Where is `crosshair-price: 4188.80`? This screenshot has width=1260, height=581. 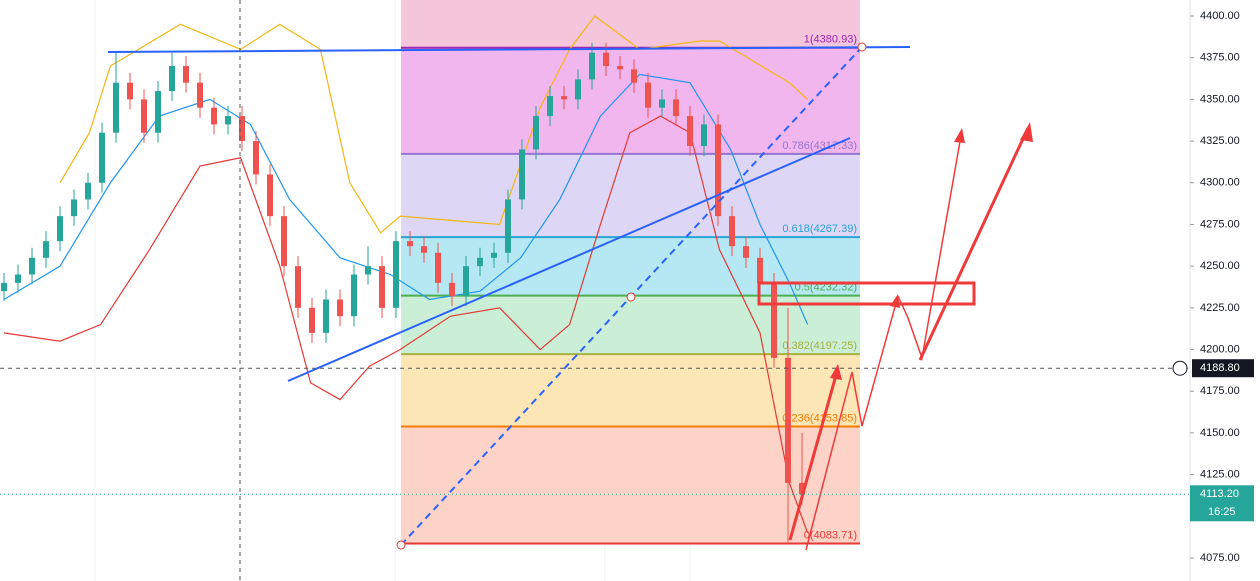 crosshair-price: 4188.80 is located at coordinates (1220, 368).